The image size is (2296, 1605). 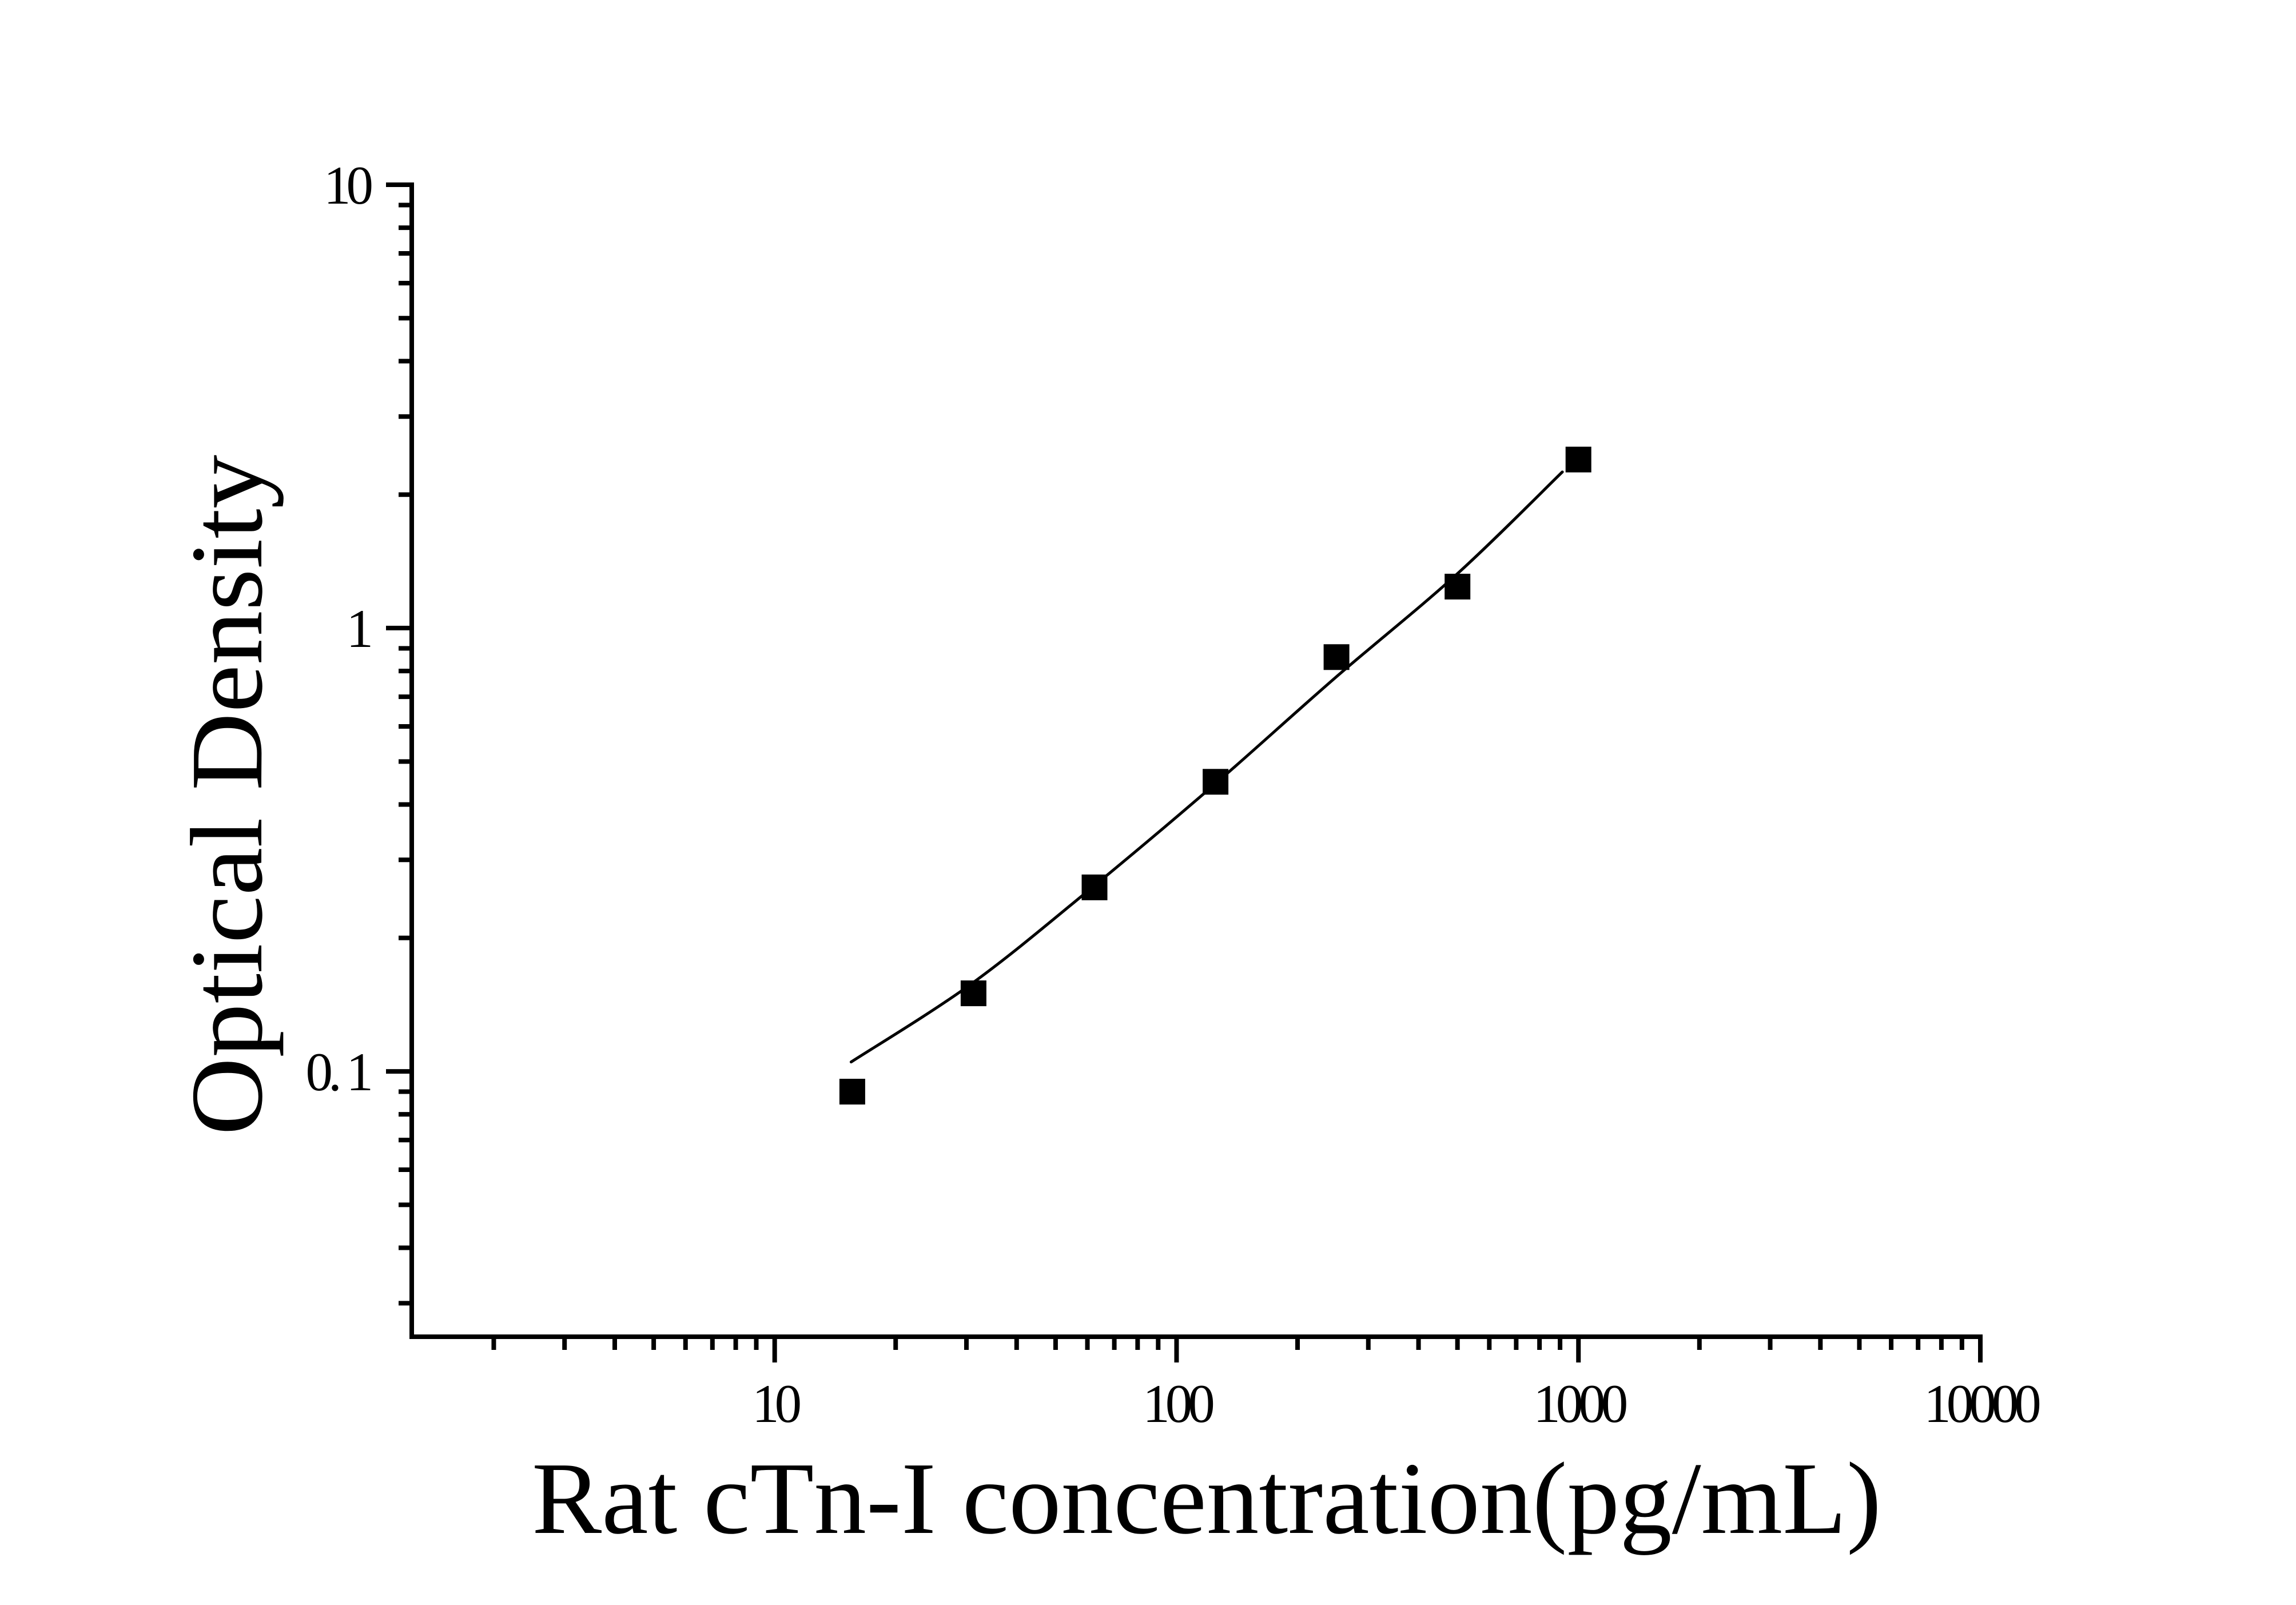 What do you see at coordinates (1227, 1343) in the screenshot?
I see `x-axis-minor-ticks` at bounding box center [1227, 1343].